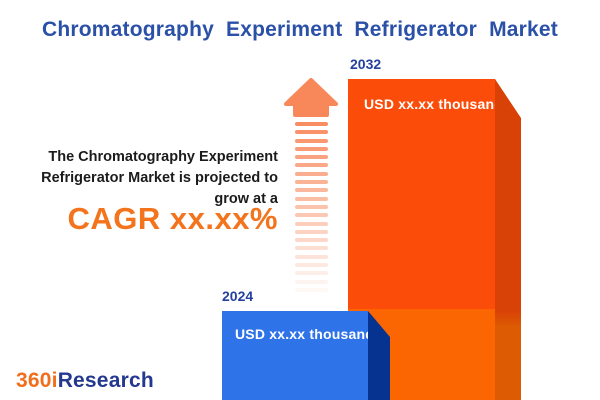 This screenshot has width=600, height=400. What do you see at coordinates (172, 218) in the screenshot?
I see `cagr-value: CAGR xx.xx%` at bounding box center [172, 218].